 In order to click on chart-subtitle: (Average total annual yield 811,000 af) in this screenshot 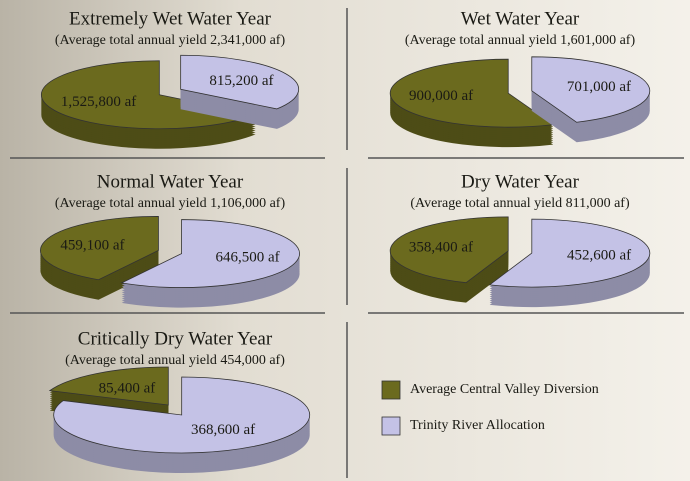, I will do `click(520, 203)`.